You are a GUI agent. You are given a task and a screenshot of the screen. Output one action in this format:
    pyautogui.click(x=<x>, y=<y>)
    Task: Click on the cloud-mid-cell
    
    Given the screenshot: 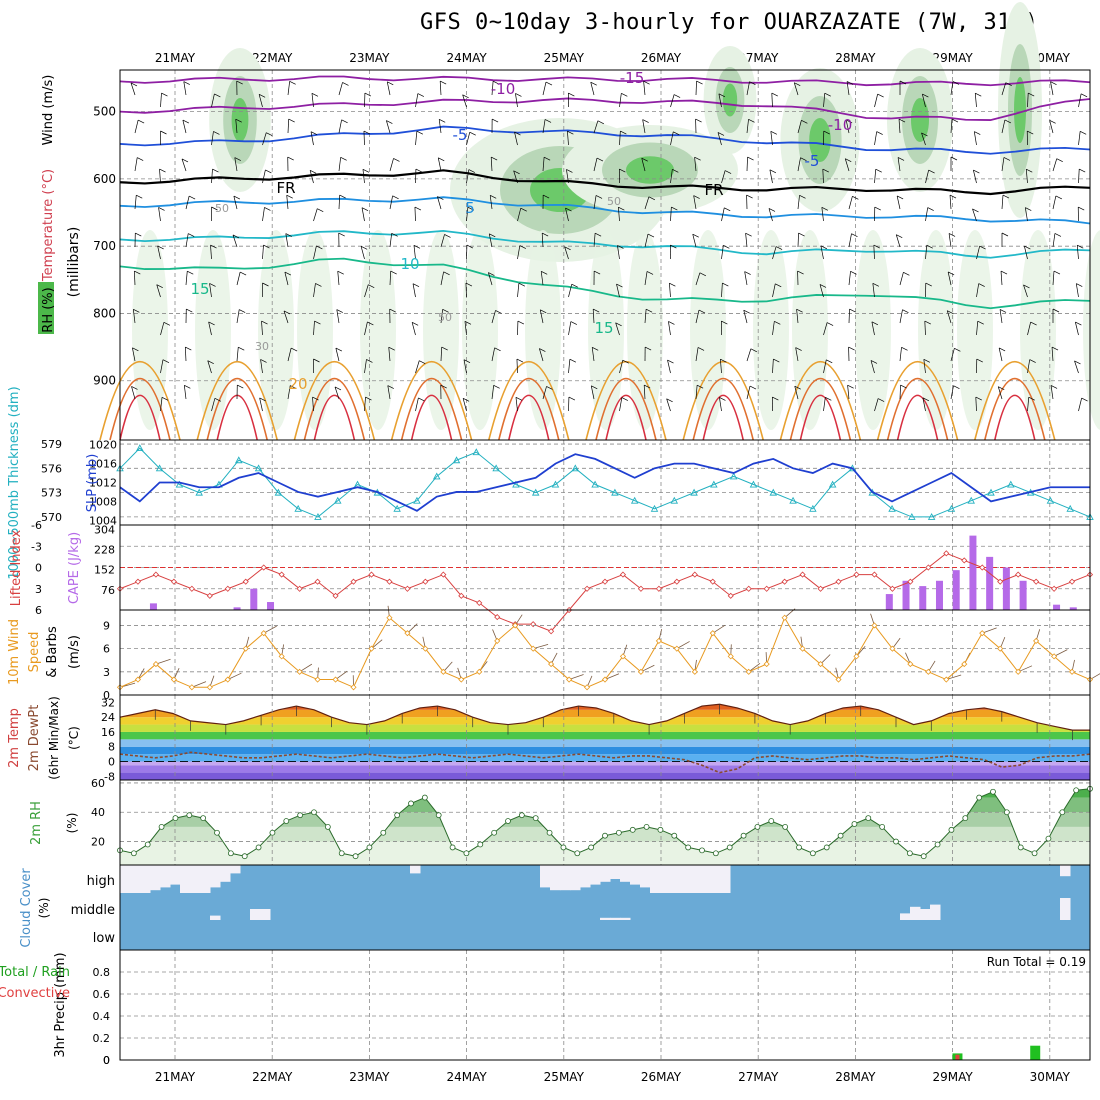 What is the action you would take?
    pyautogui.click(x=215, y=917)
    